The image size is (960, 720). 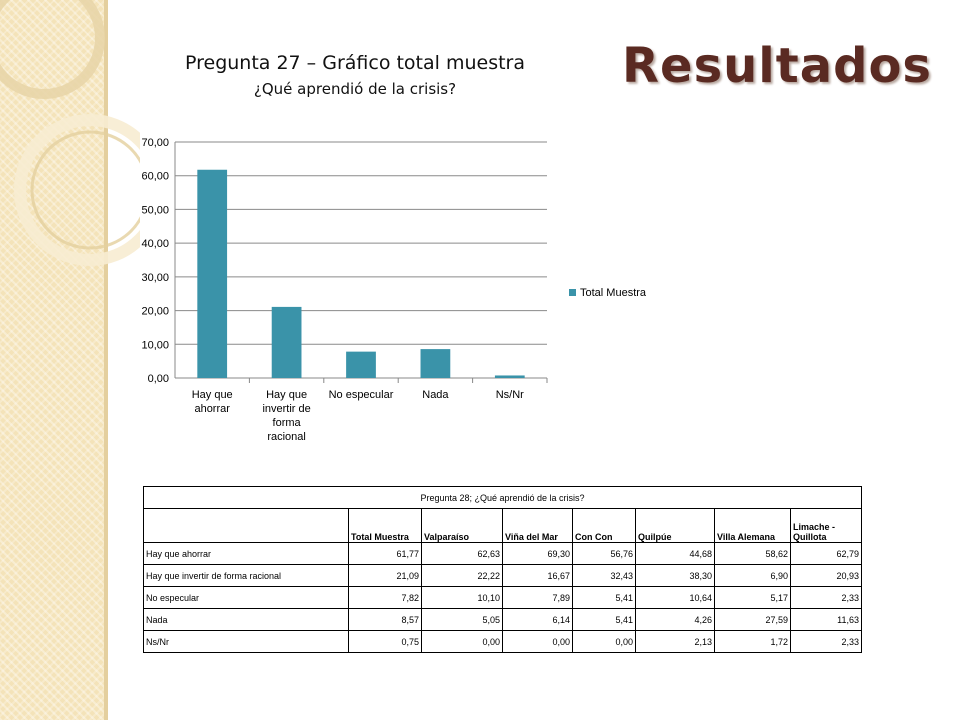 What do you see at coordinates (155, 278) in the screenshot?
I see `y-tick-label: 30,00` at bounding box center [155, 278].